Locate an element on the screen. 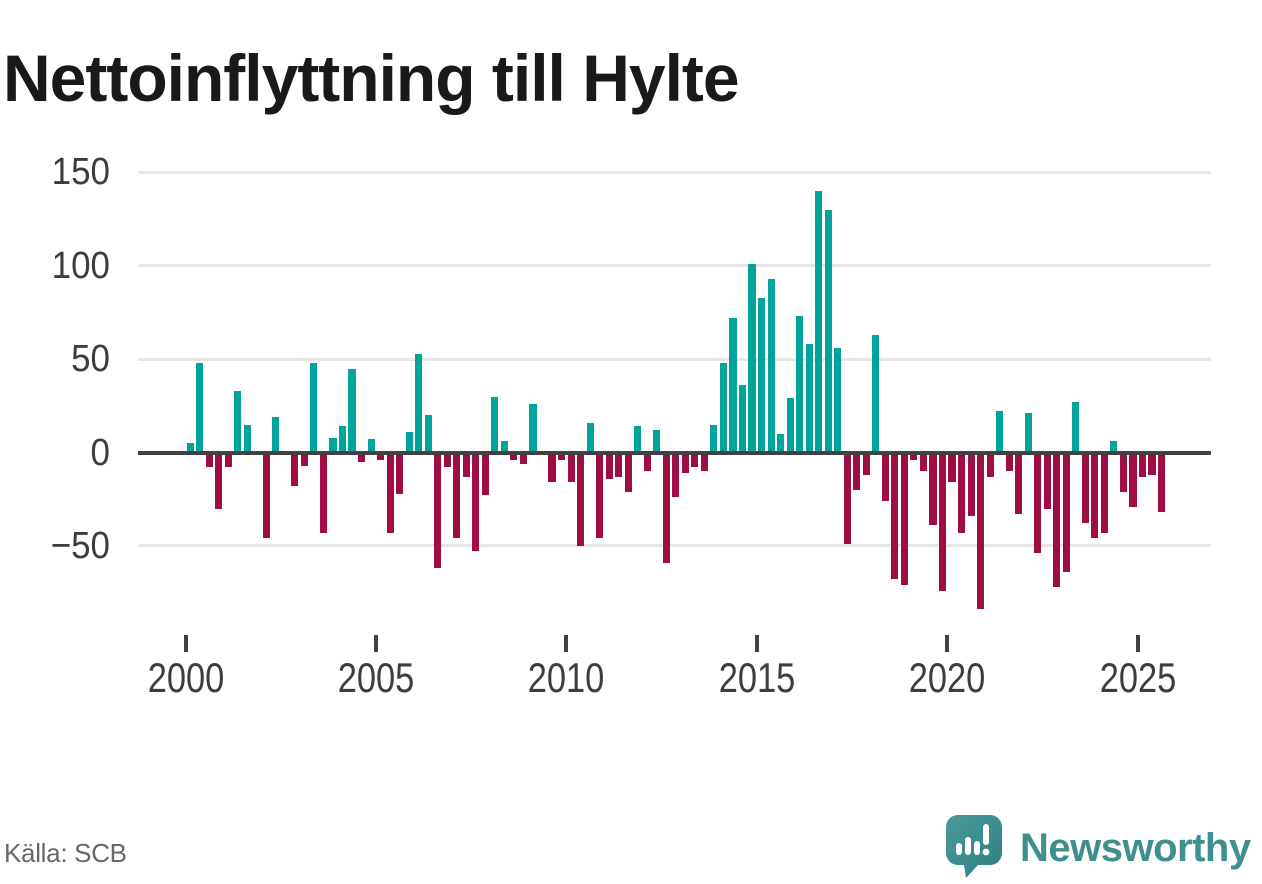  bar-2022-q2 is located at coordinates (1038, 503).